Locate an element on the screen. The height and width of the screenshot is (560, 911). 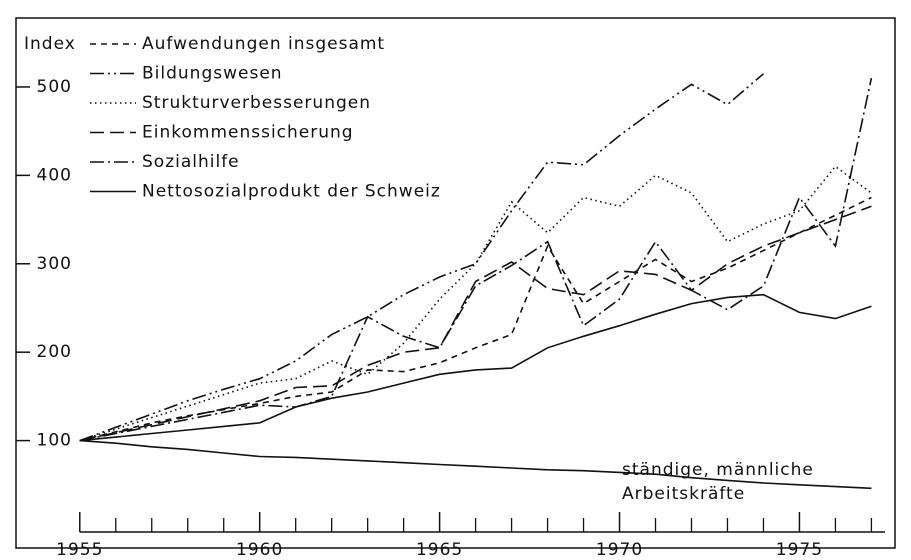
legend-label: Einkommenssicherung is located at coordinates (248, 133).